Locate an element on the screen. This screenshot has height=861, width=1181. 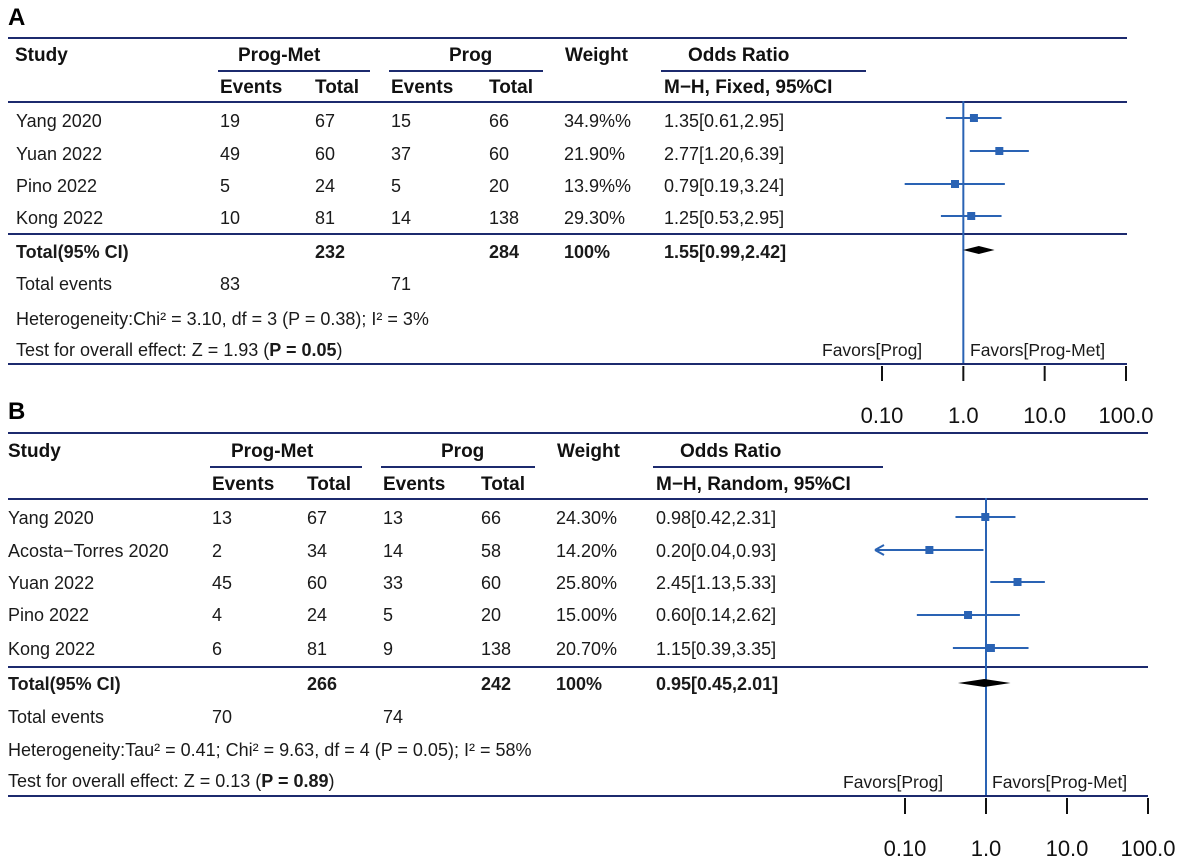
odds-ratio-ci: 2.77[1.20,6.39] is located at coordinates (724, 154).